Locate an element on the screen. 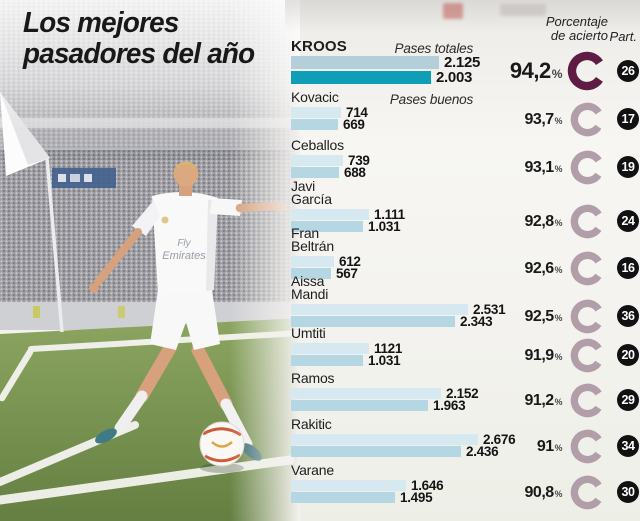  legend-total-passes: Pases totales is located at coordinates (434, 48).